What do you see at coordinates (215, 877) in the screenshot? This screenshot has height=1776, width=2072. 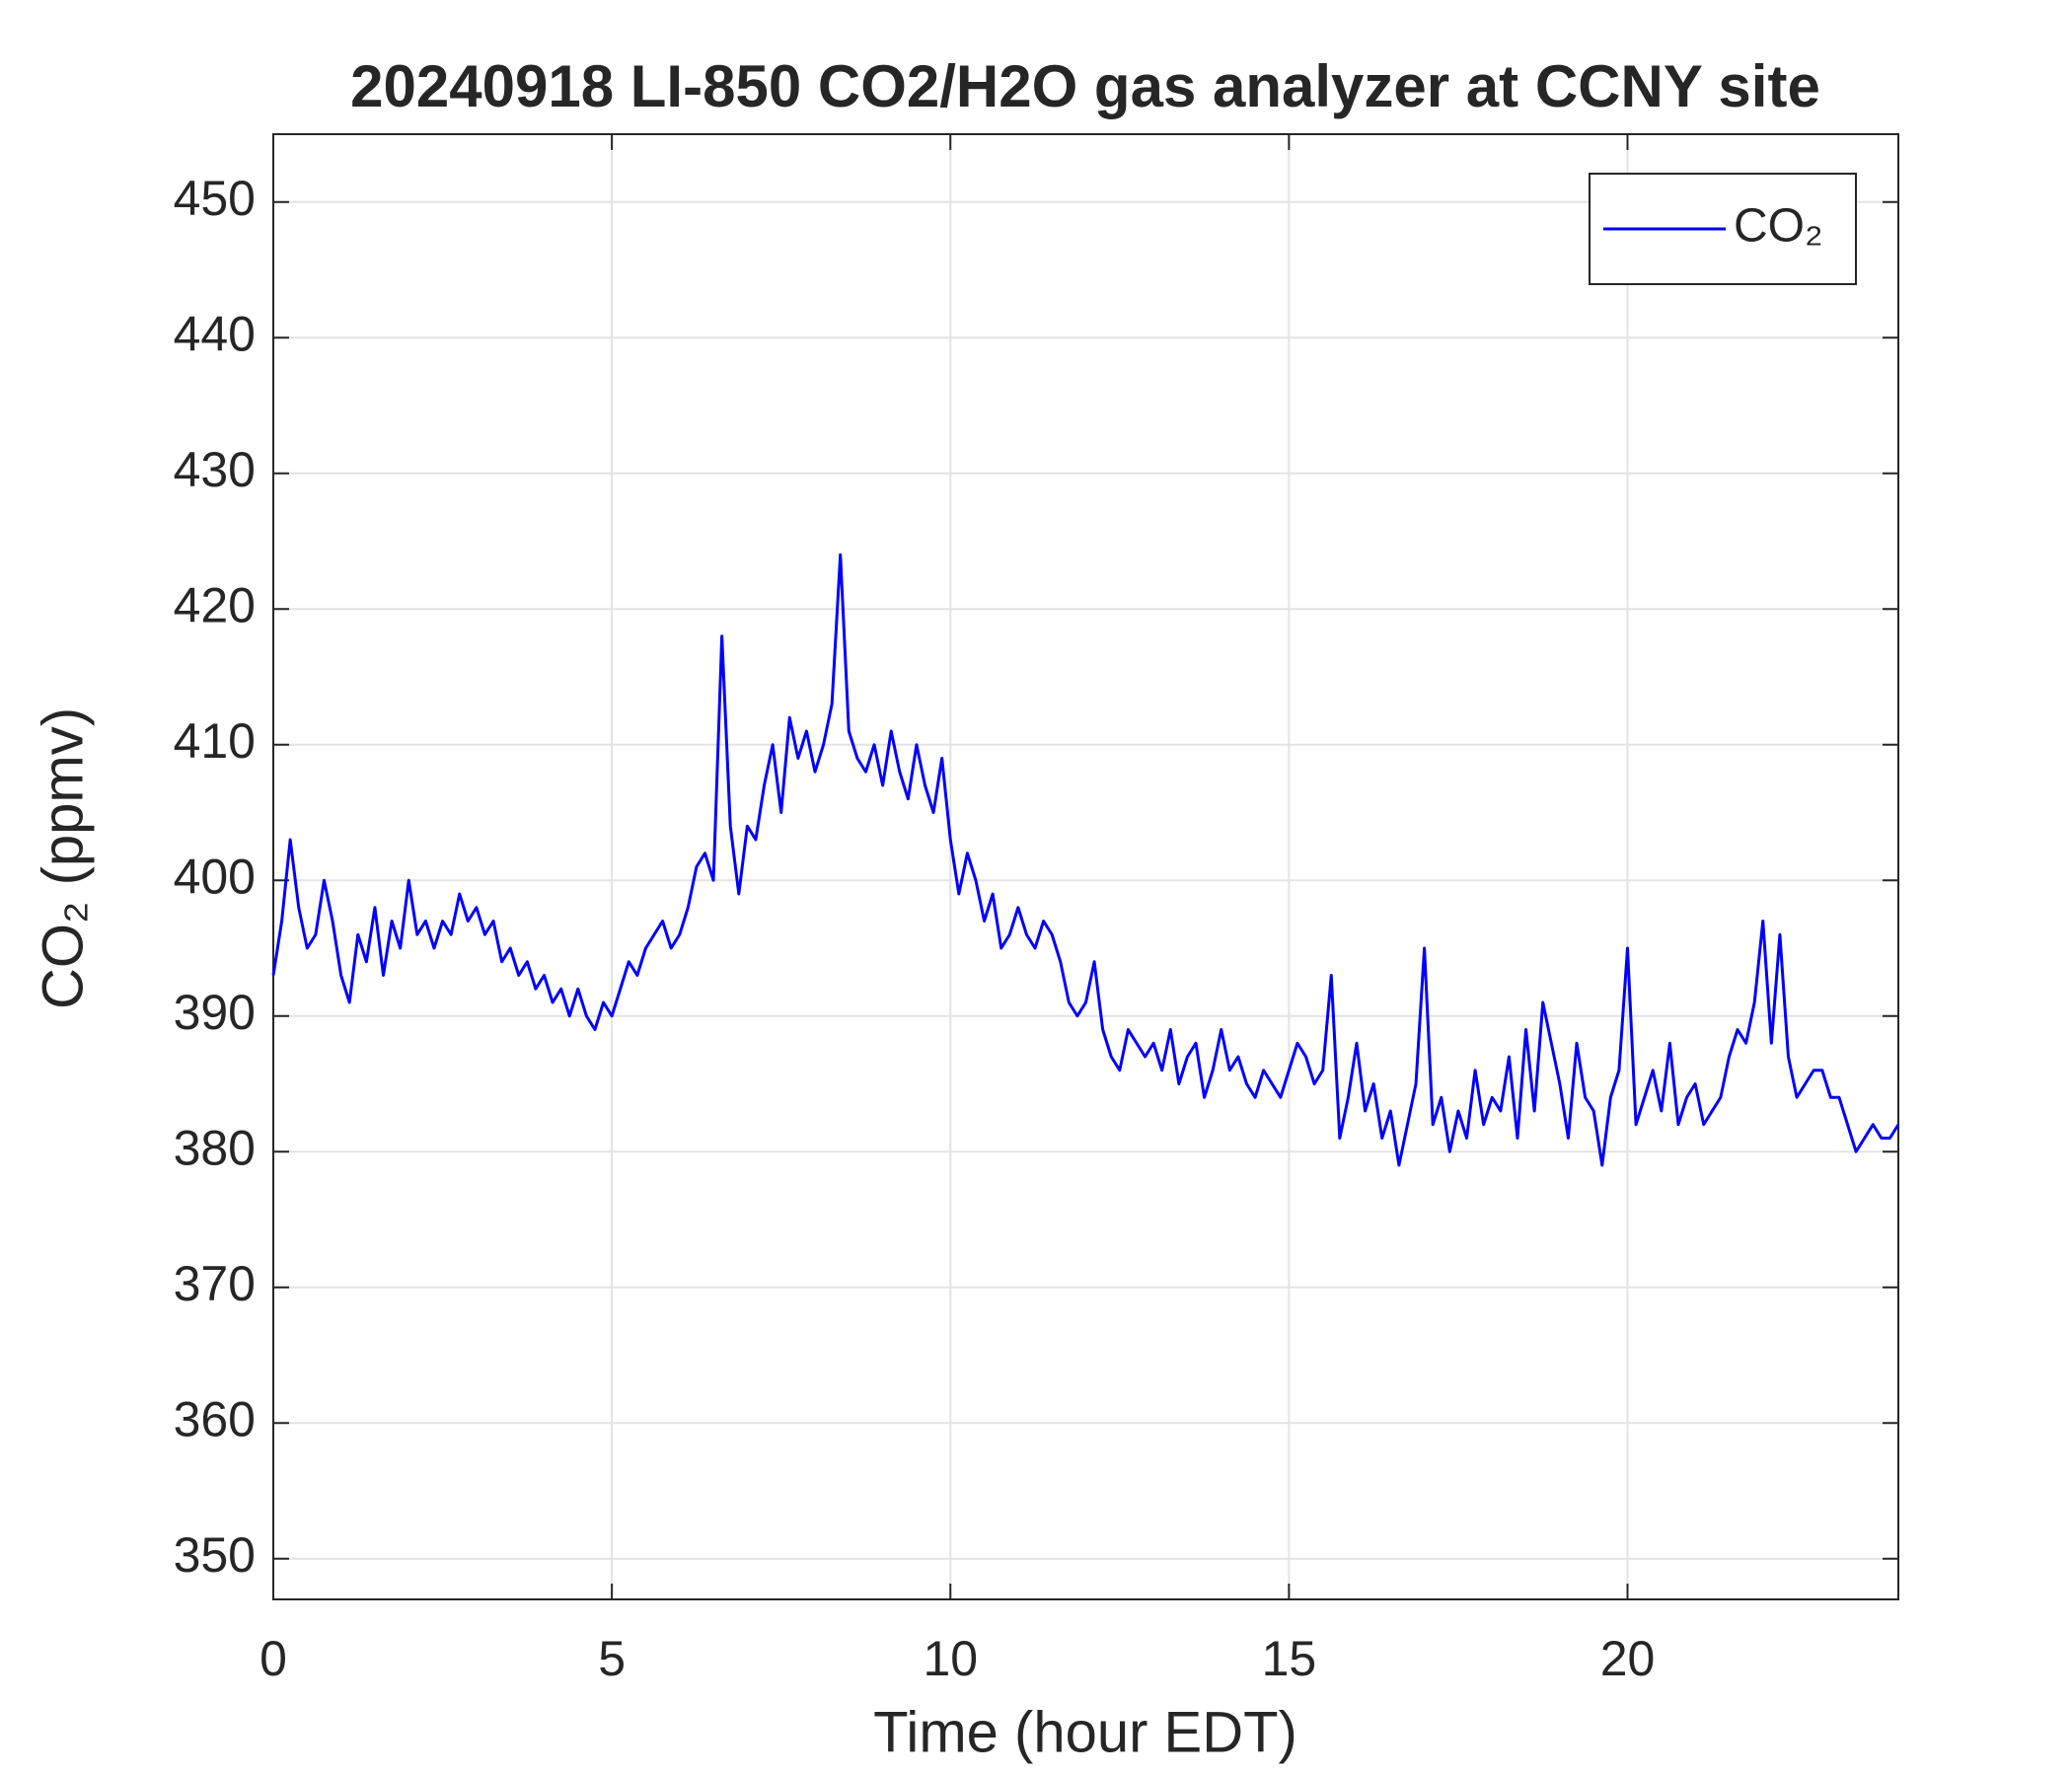 I see `y-tick-label: 400` at bounding box center [215, 877].